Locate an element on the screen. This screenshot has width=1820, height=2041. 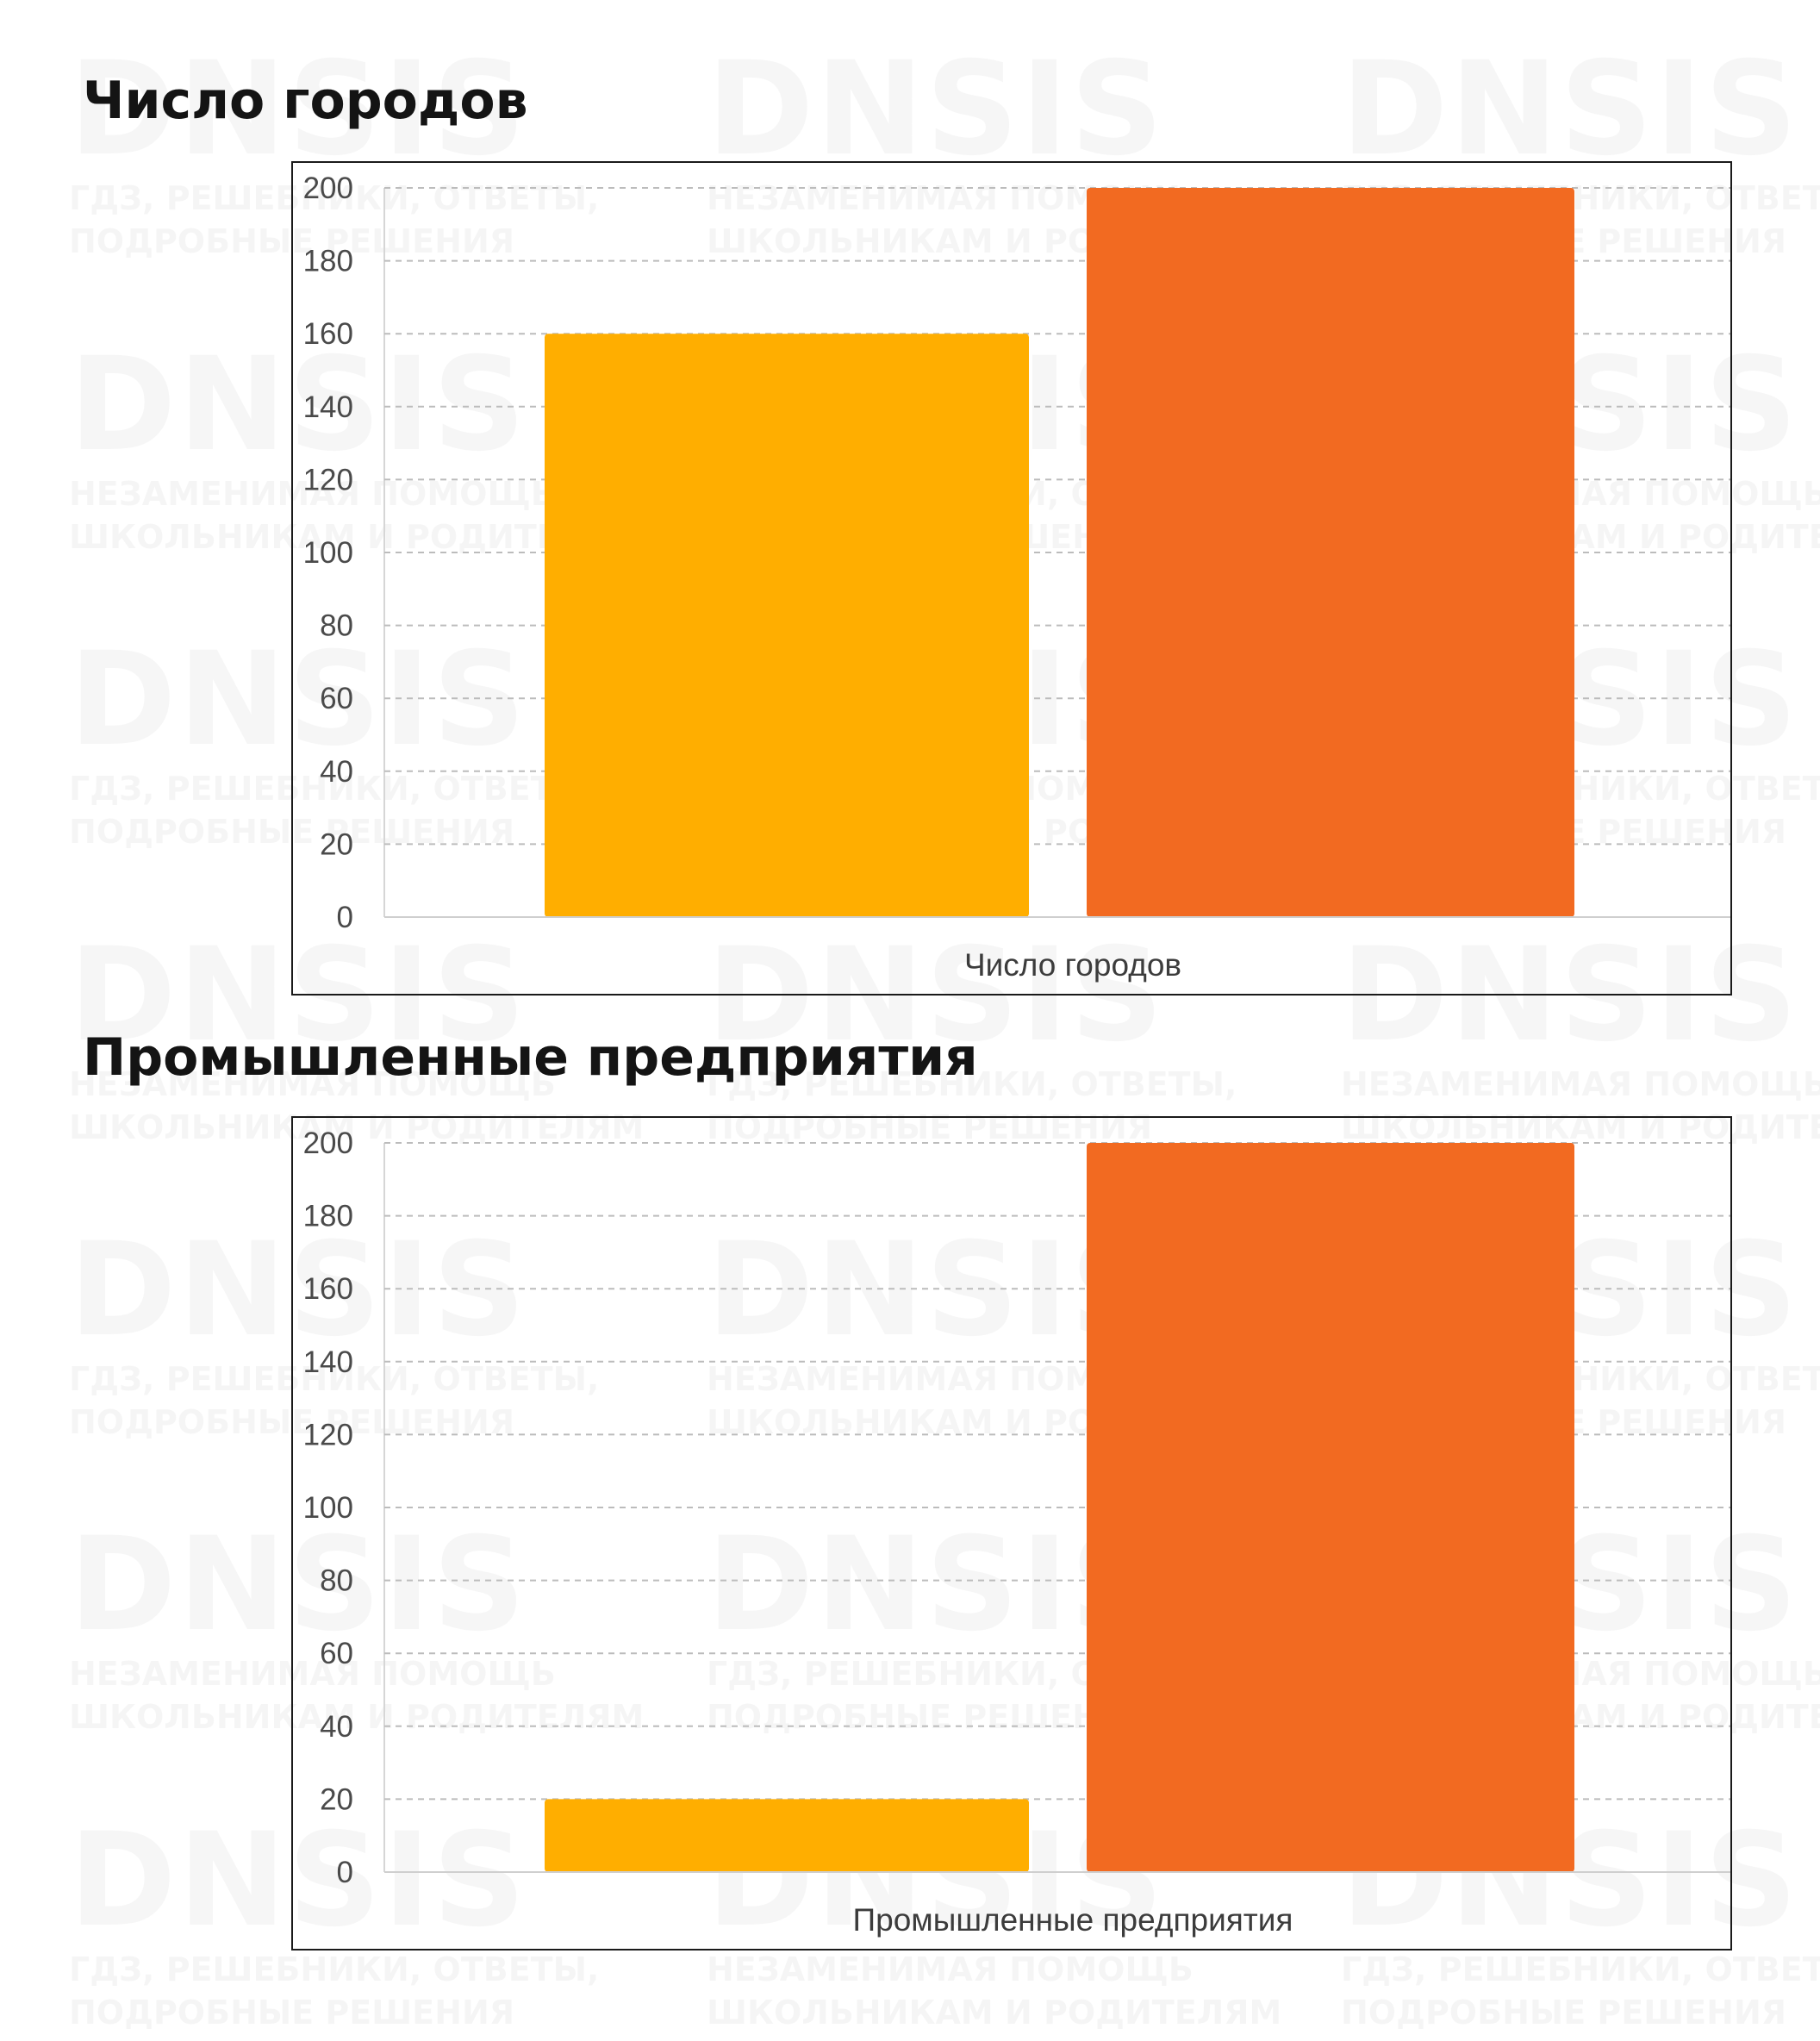
watermark-tagline: ШКОЛЬНИКАМ И РОДИТЕЛЯМ is located at coordinates (994, 2012).